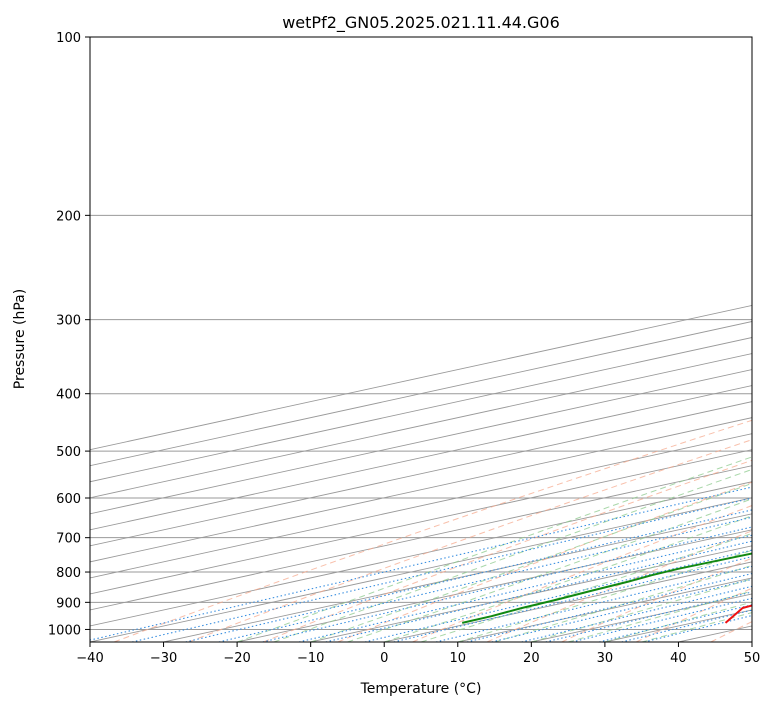 This screenshot has width=775, height=708. Describe the element at coordinates (531, 658) in the screenshot. I see `x-tick-label: 20` at that location.